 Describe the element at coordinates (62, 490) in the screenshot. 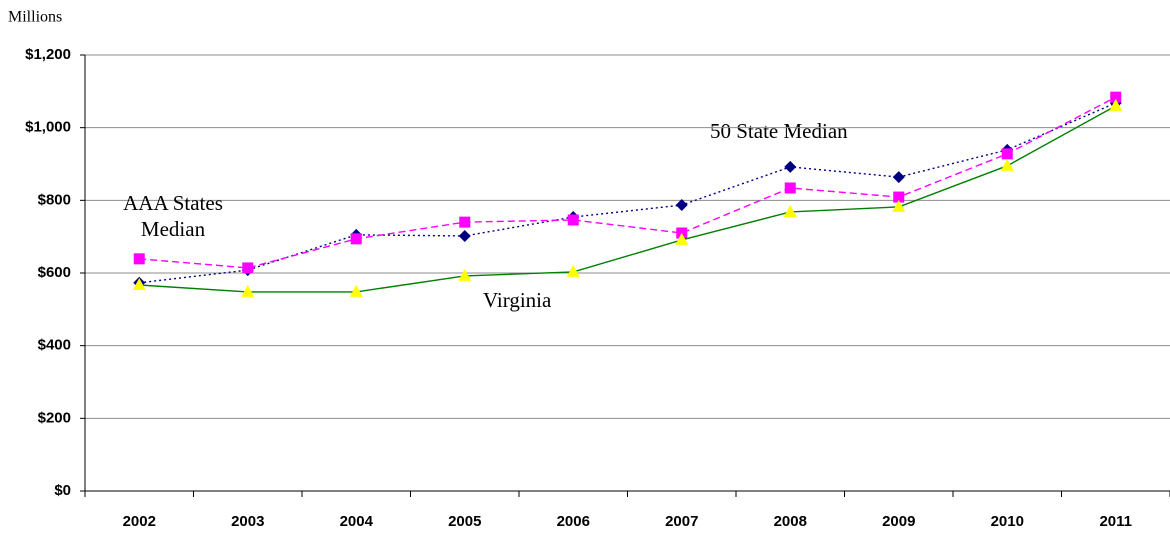

I see `y-tick-label: $0` at that location.